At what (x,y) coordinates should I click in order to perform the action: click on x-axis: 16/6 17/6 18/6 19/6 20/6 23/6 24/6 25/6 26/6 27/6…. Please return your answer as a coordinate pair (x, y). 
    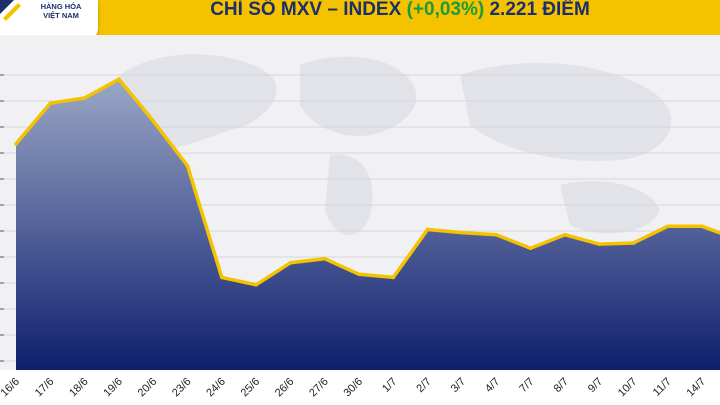
    Looking at the image, I should click on (360, 387).